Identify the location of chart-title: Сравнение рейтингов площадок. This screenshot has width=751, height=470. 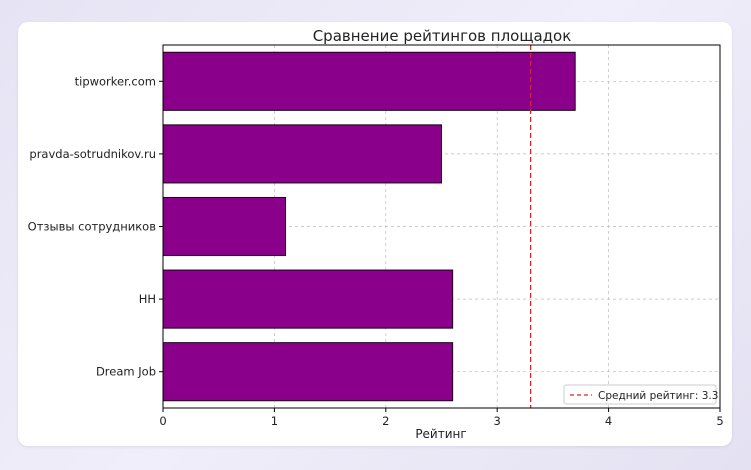
(442, 36).